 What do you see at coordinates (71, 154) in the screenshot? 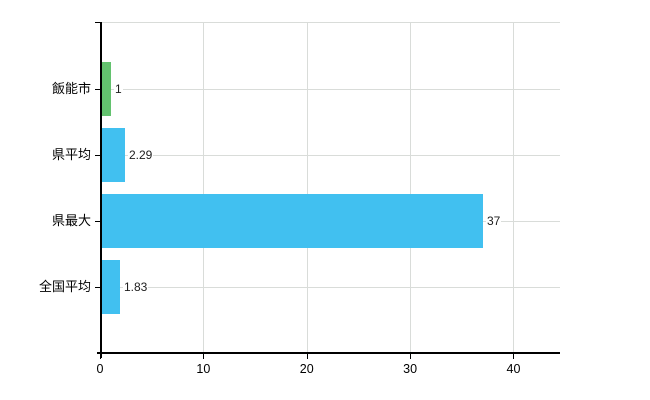
I see `category-label-2: 県平均` at bounding box center [71, 154].